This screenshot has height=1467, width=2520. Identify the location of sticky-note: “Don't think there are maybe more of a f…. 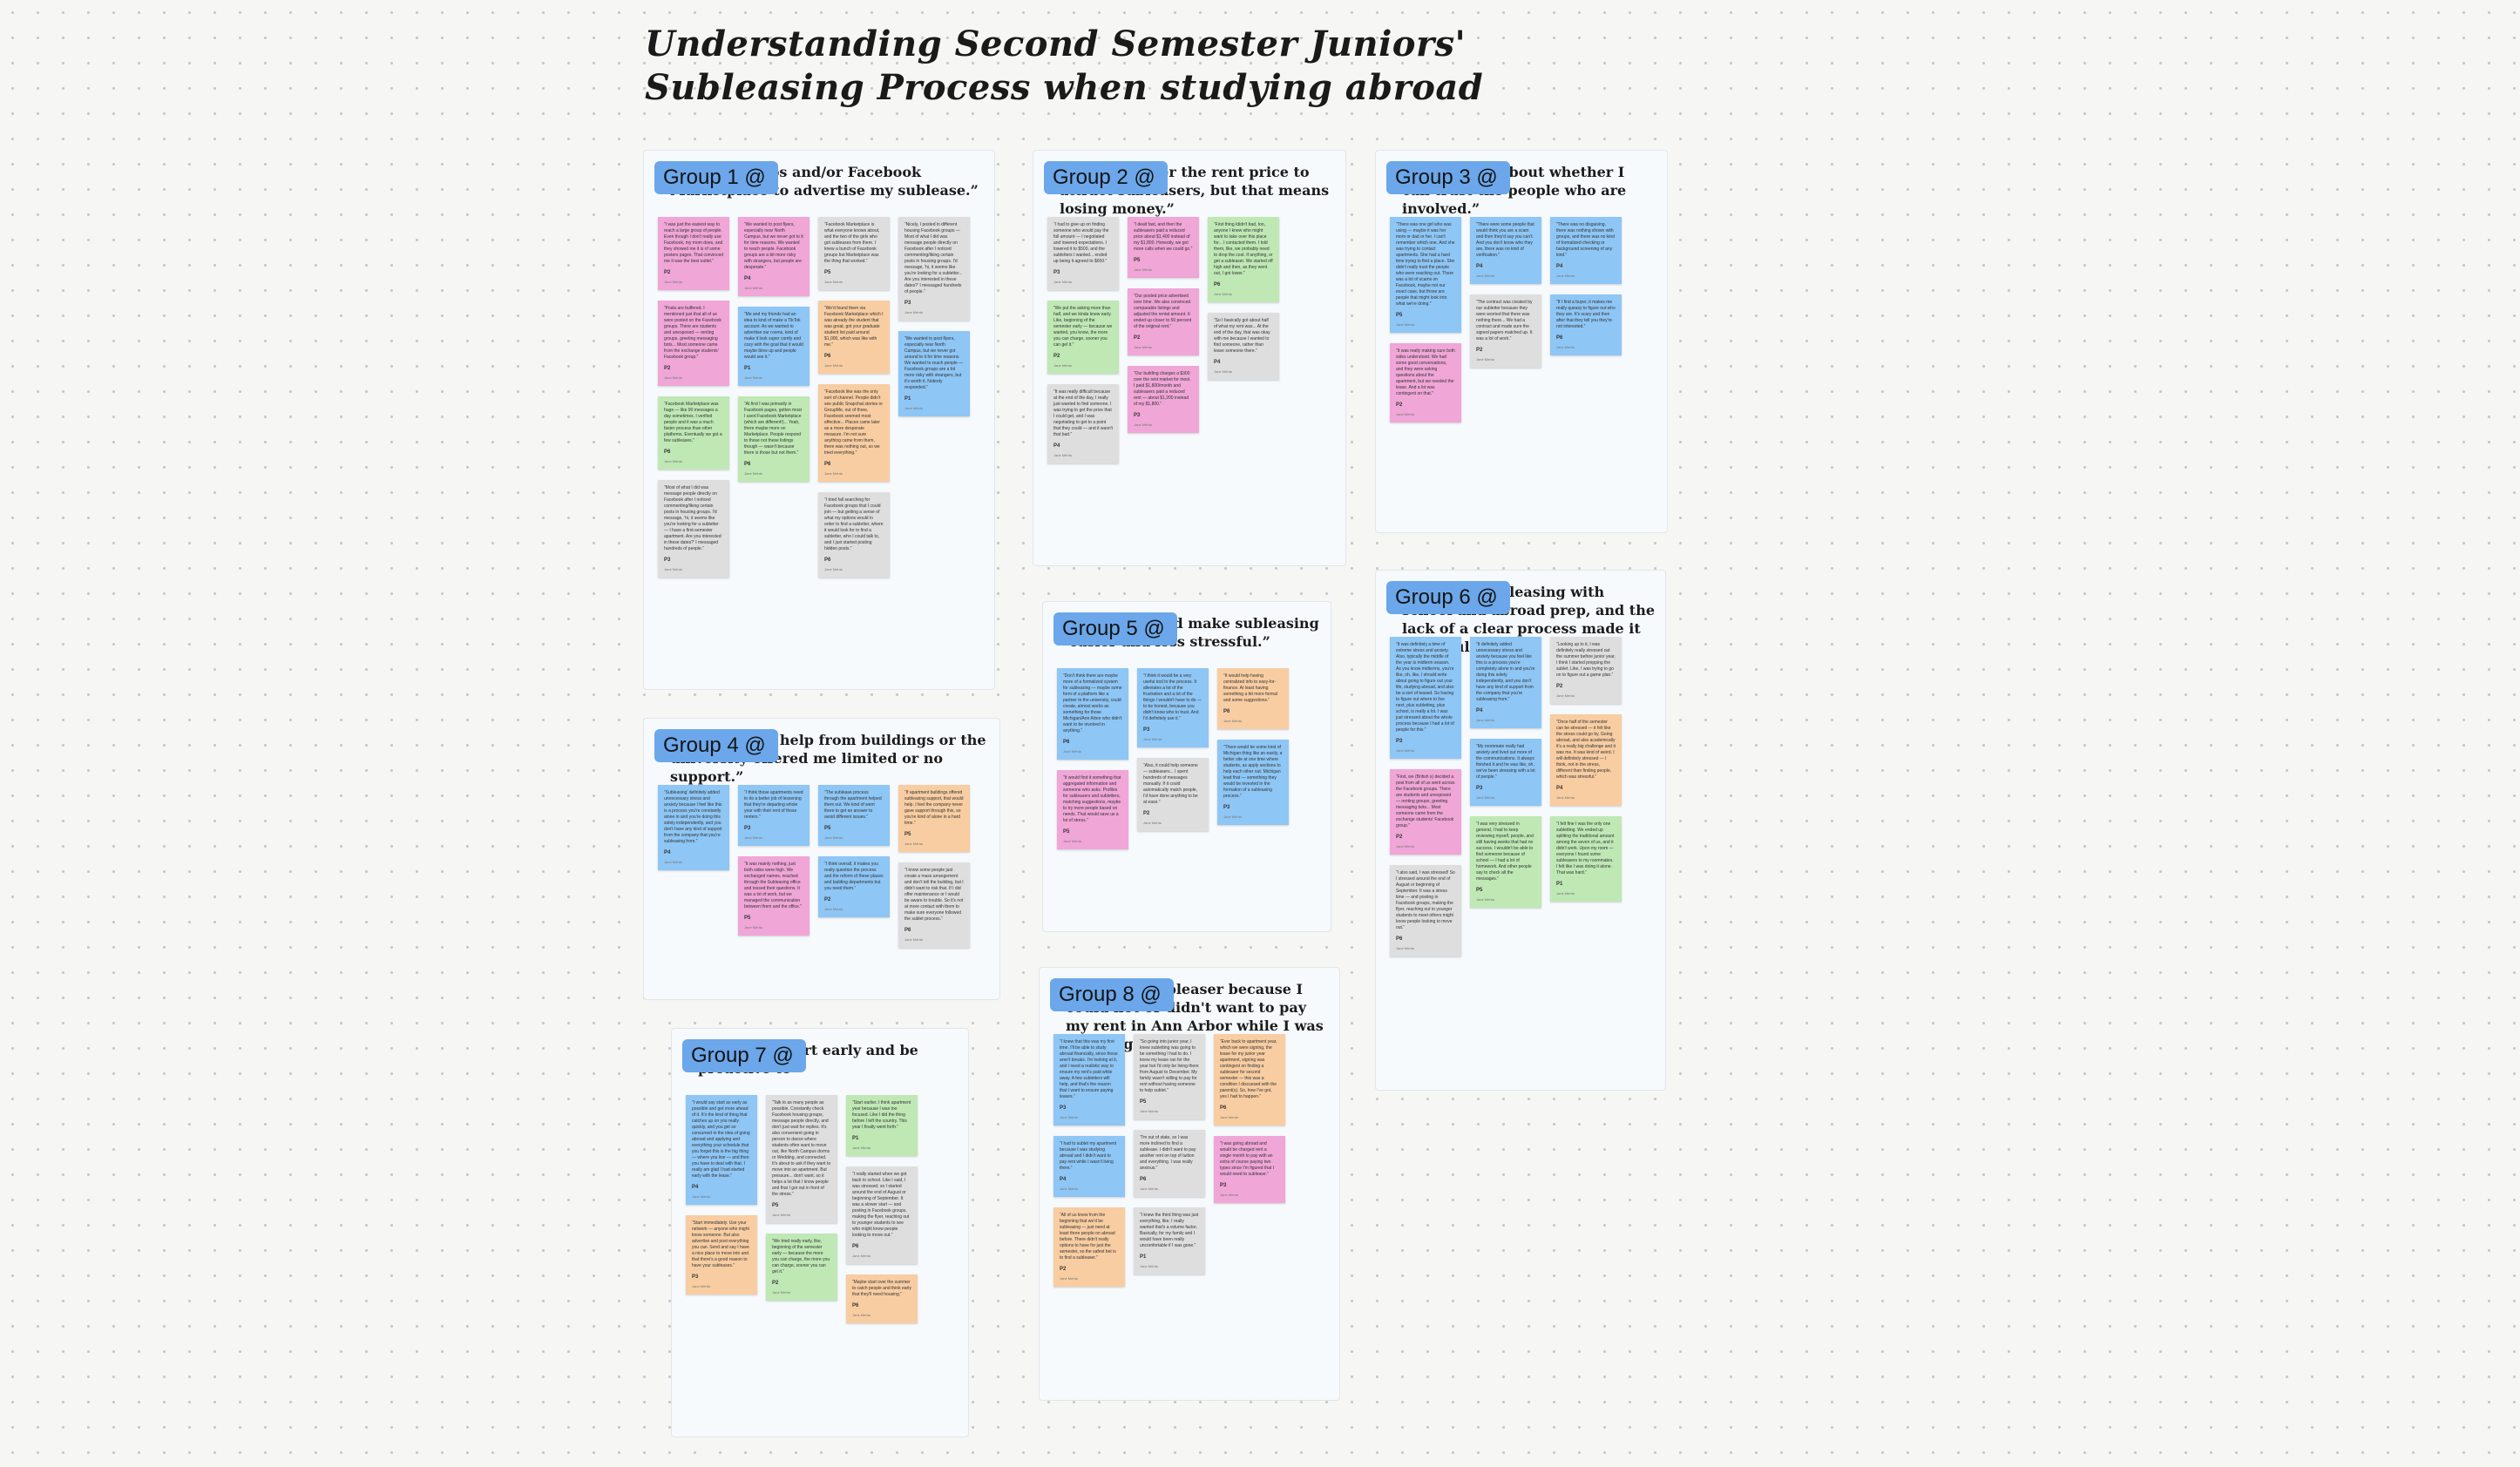
(1092, 714).